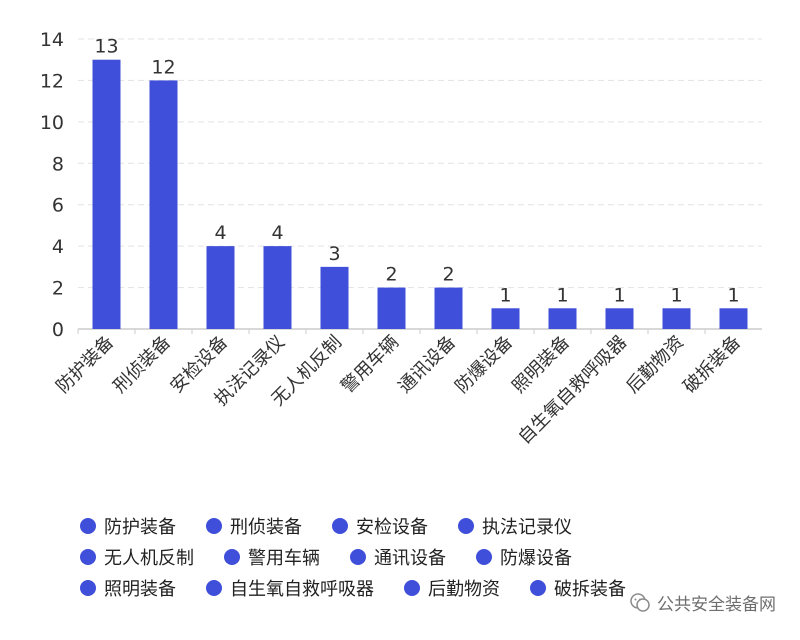 The width and height of the screenshot is (800, 640). I want to click on legend-label: 无人机反制, so click(149, 558).